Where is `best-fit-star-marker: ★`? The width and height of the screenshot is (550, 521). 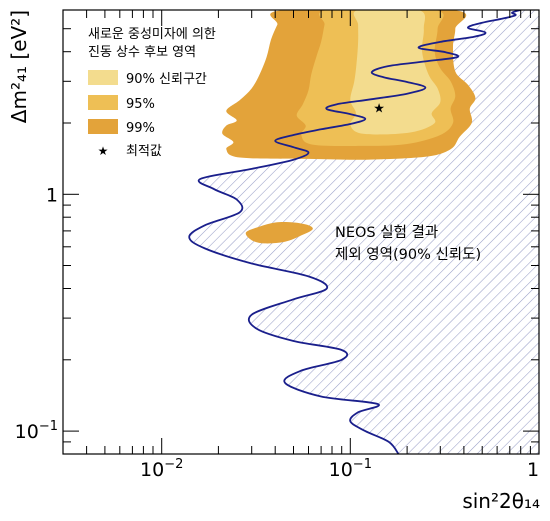 best-fit-star-marker: ★ is located at coordinates (379, 109).